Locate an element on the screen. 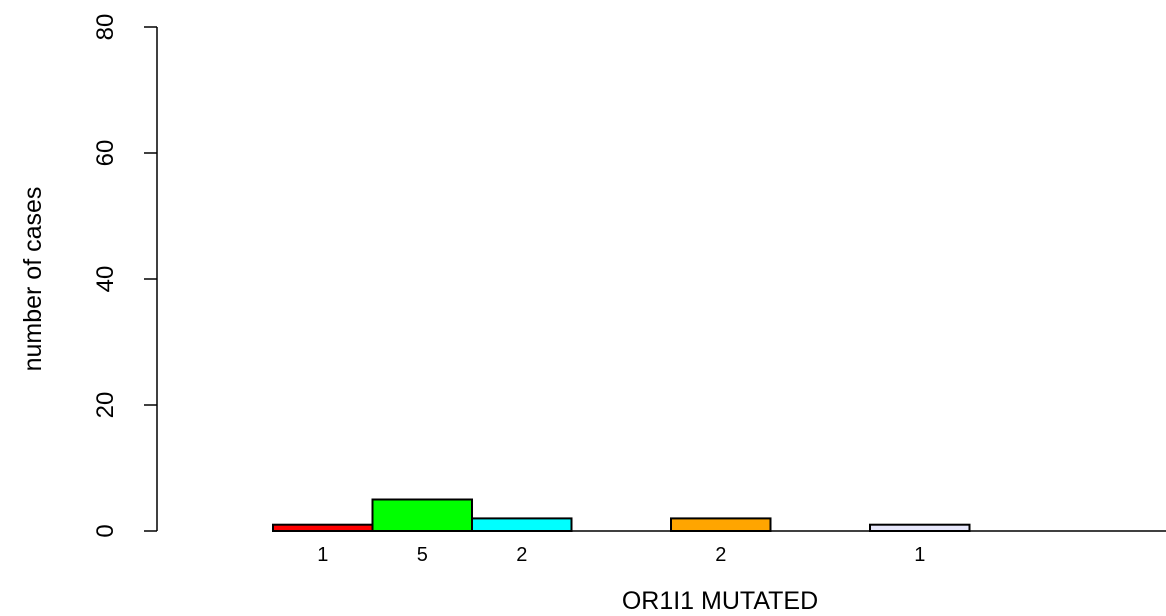 The height and width of the screenshot is (616, 1166). y-tick-label: 60 is located at coordinates (105, 153).